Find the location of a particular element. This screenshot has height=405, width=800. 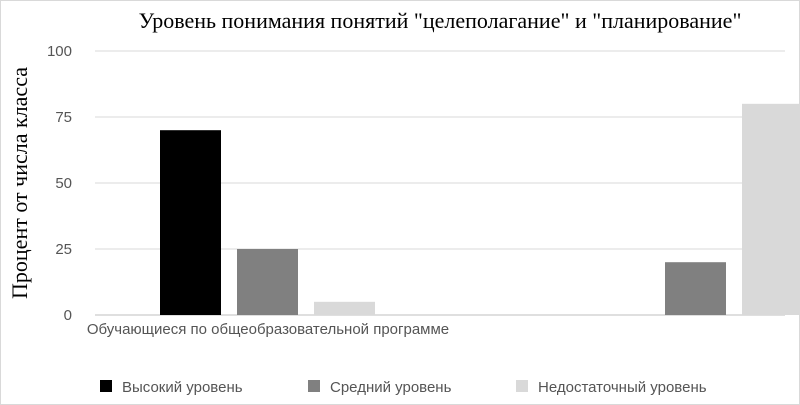

y-tick-label: 75 is located at coordinates (63, 117).